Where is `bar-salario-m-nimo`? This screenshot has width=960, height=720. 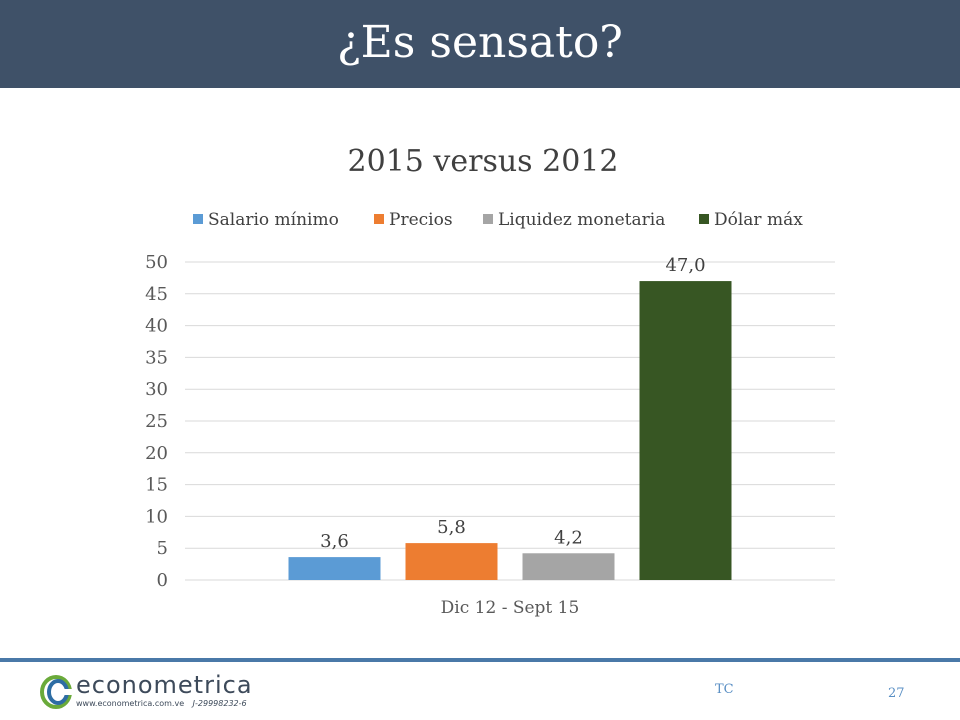
bar-salario-m-nimo is located at coordinates (334, 568).